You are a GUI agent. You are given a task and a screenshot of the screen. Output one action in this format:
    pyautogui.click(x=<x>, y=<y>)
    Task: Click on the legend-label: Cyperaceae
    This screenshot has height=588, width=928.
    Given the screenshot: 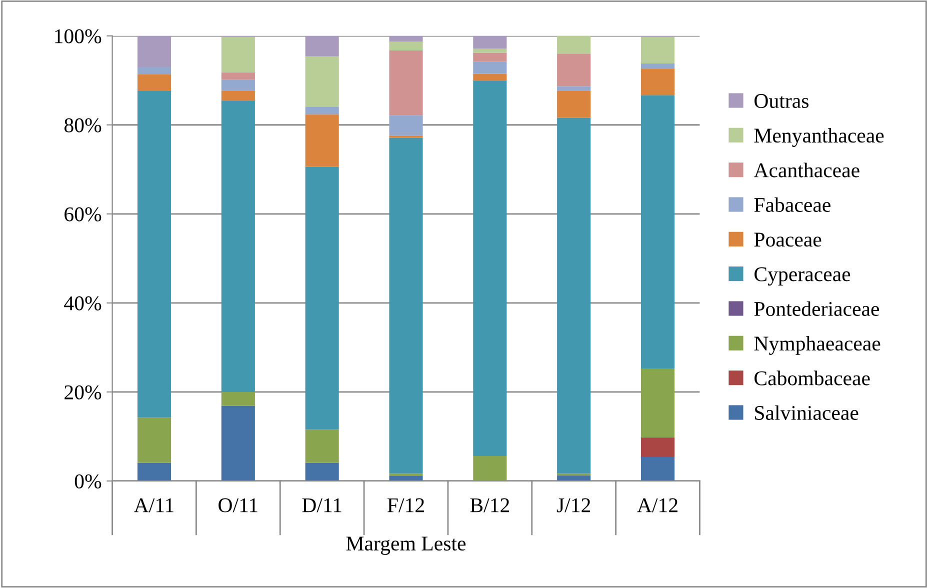 What is the action you would take?
    pyautogui.click(x=802, y=276)
    